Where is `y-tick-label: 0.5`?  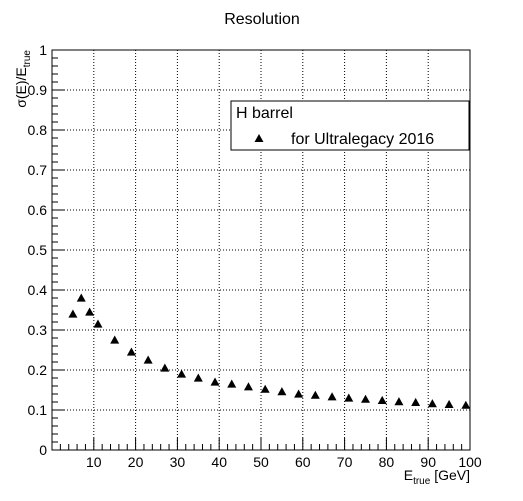 y-tick-label: 0.5 is located at coordinates (38, 250).